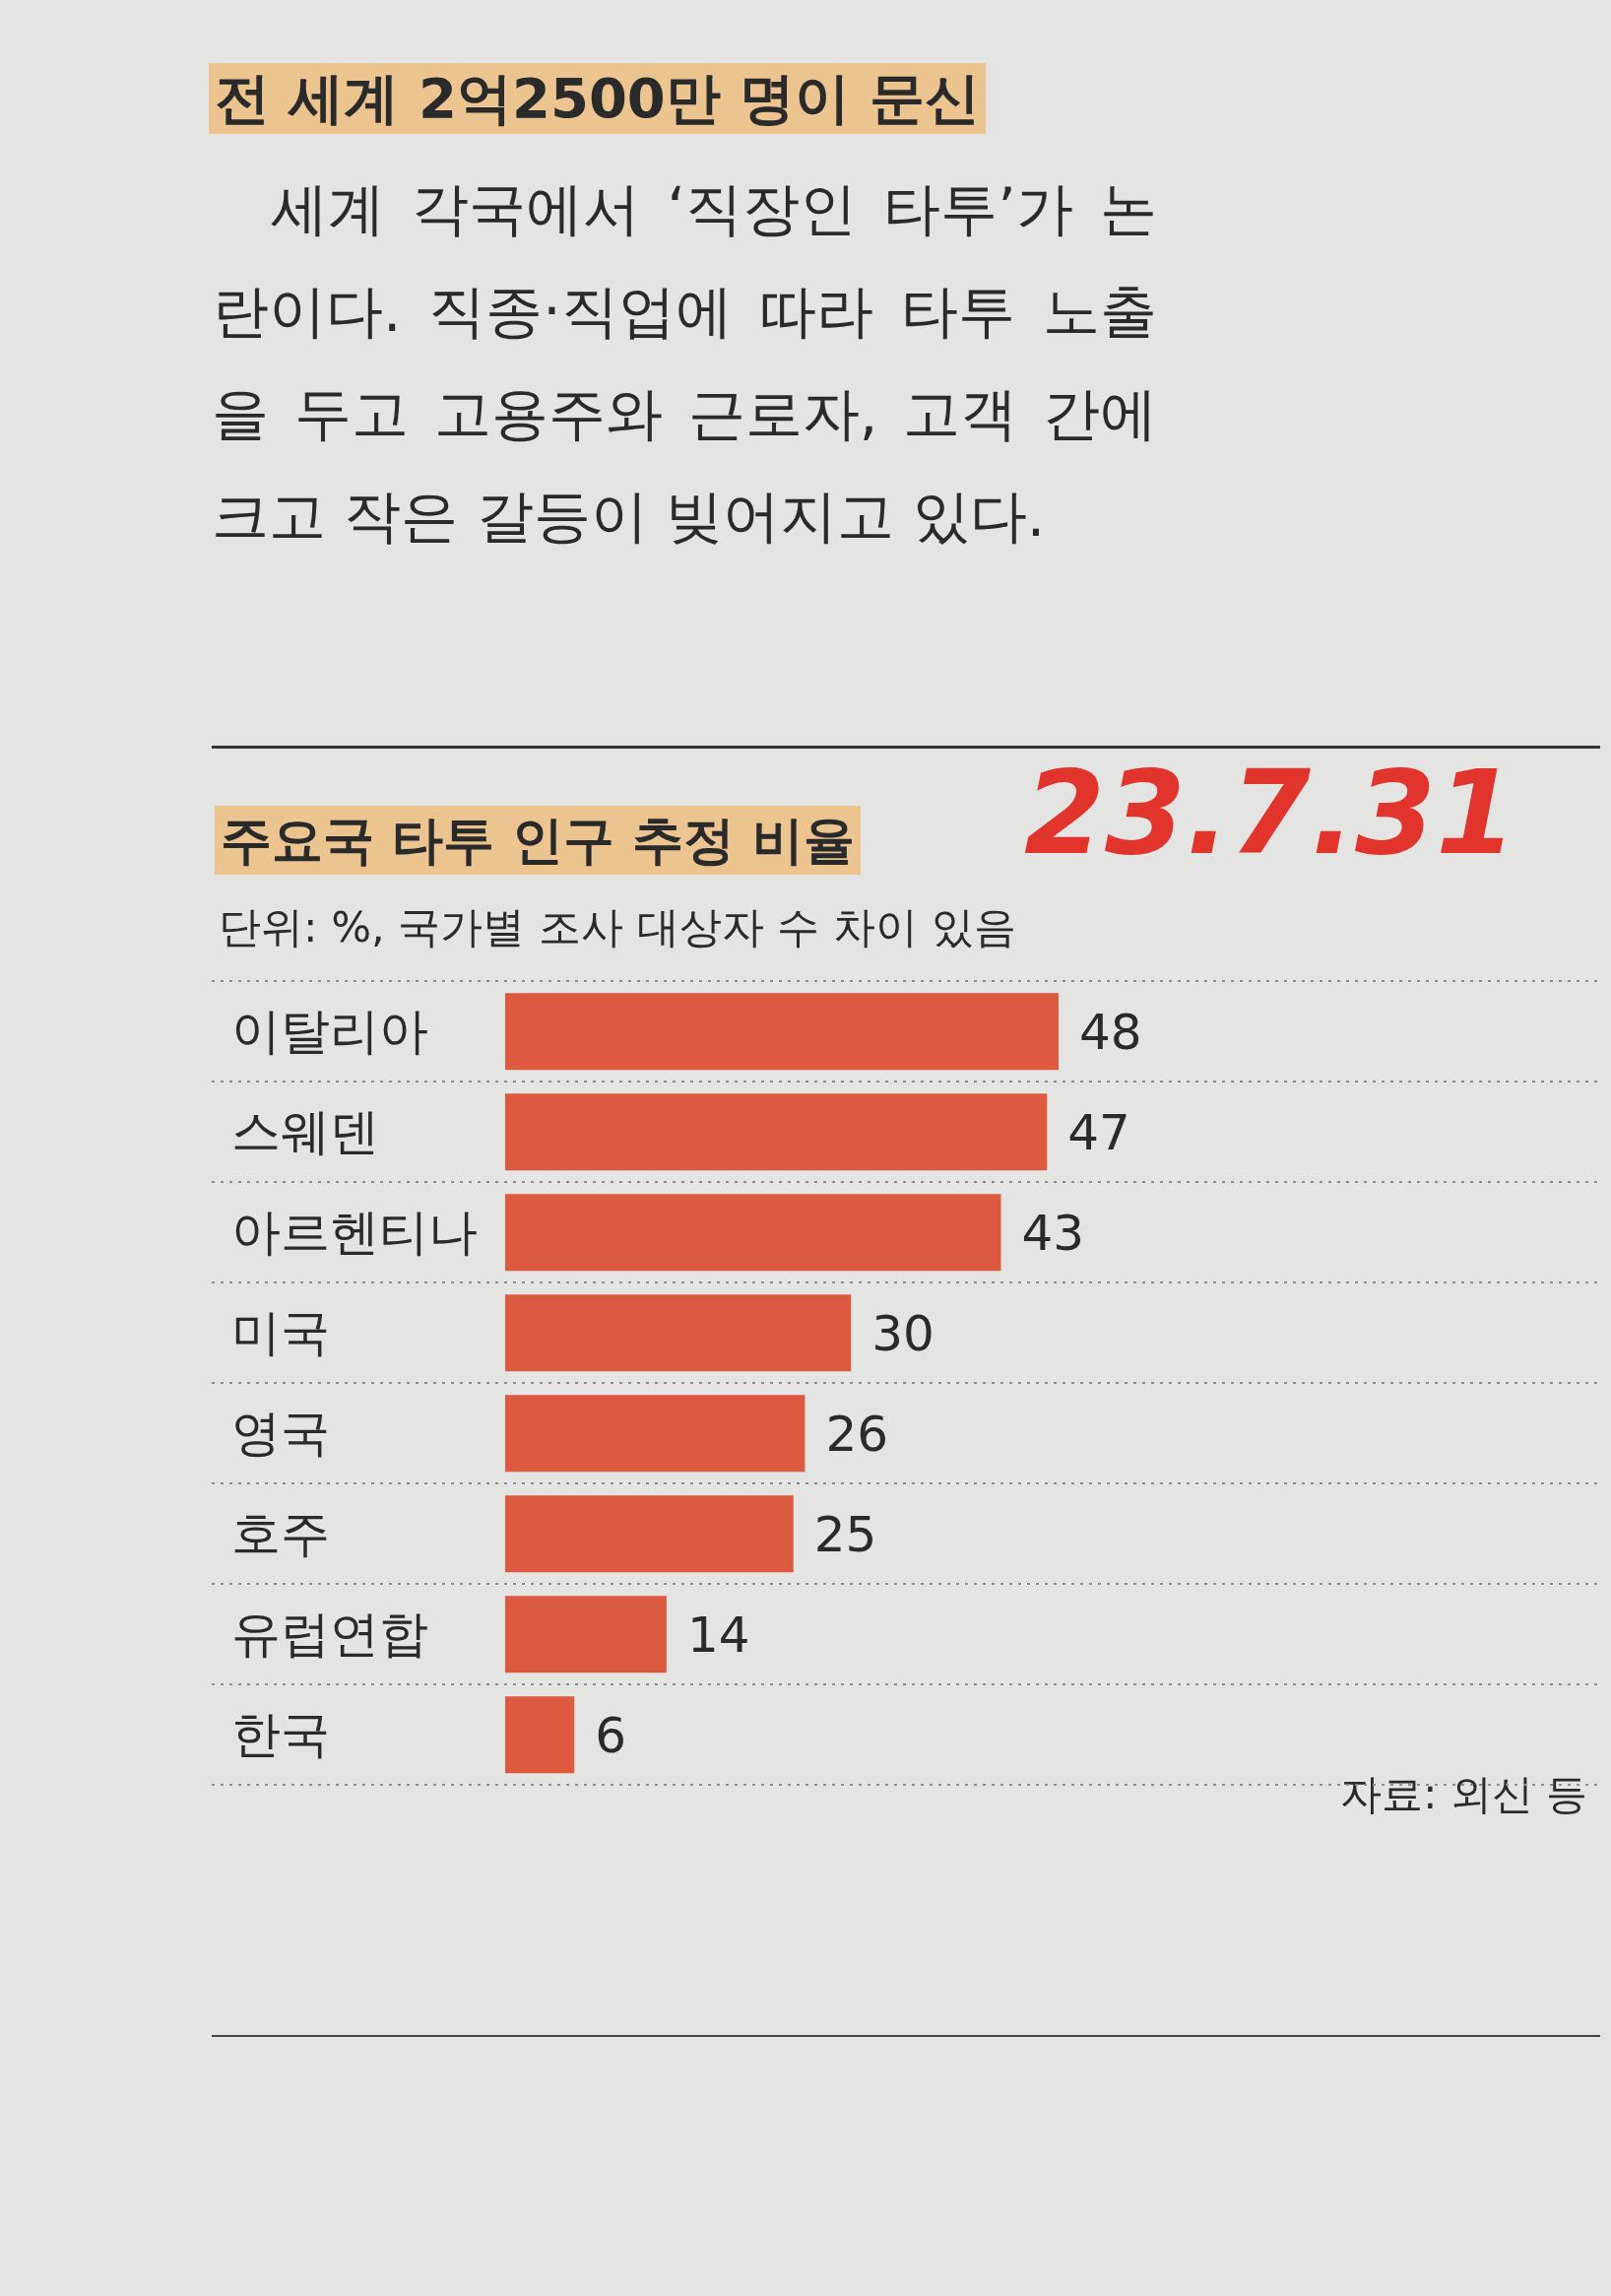  I want to click on text: 23.7.31, so click(1270, 813).